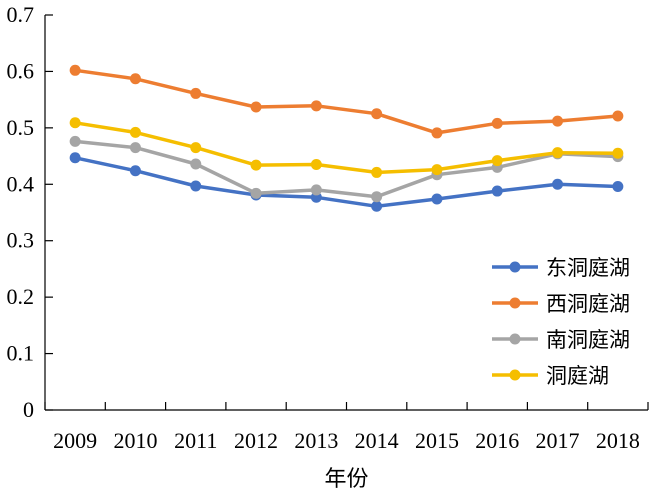  What do you see at coordinates (21, 14) in the screenshot?
I see `y-tick-label: 0.7` at bounding box center [21, 14].